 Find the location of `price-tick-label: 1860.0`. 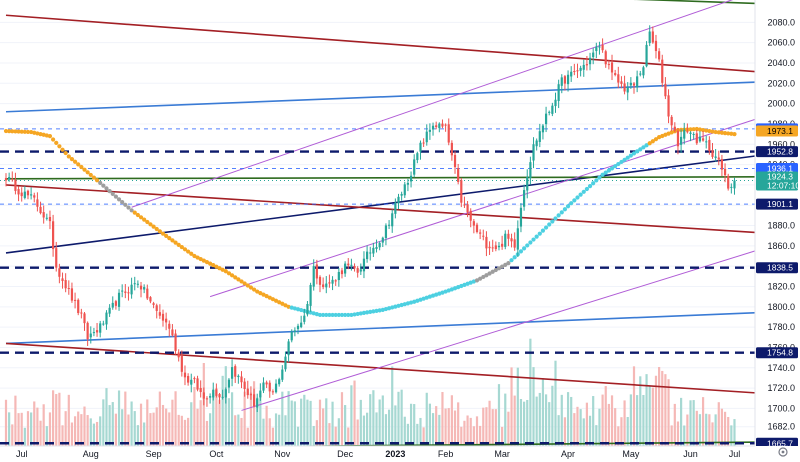

price-tick-label: 1860.0 is located at coordinates (781, 246).